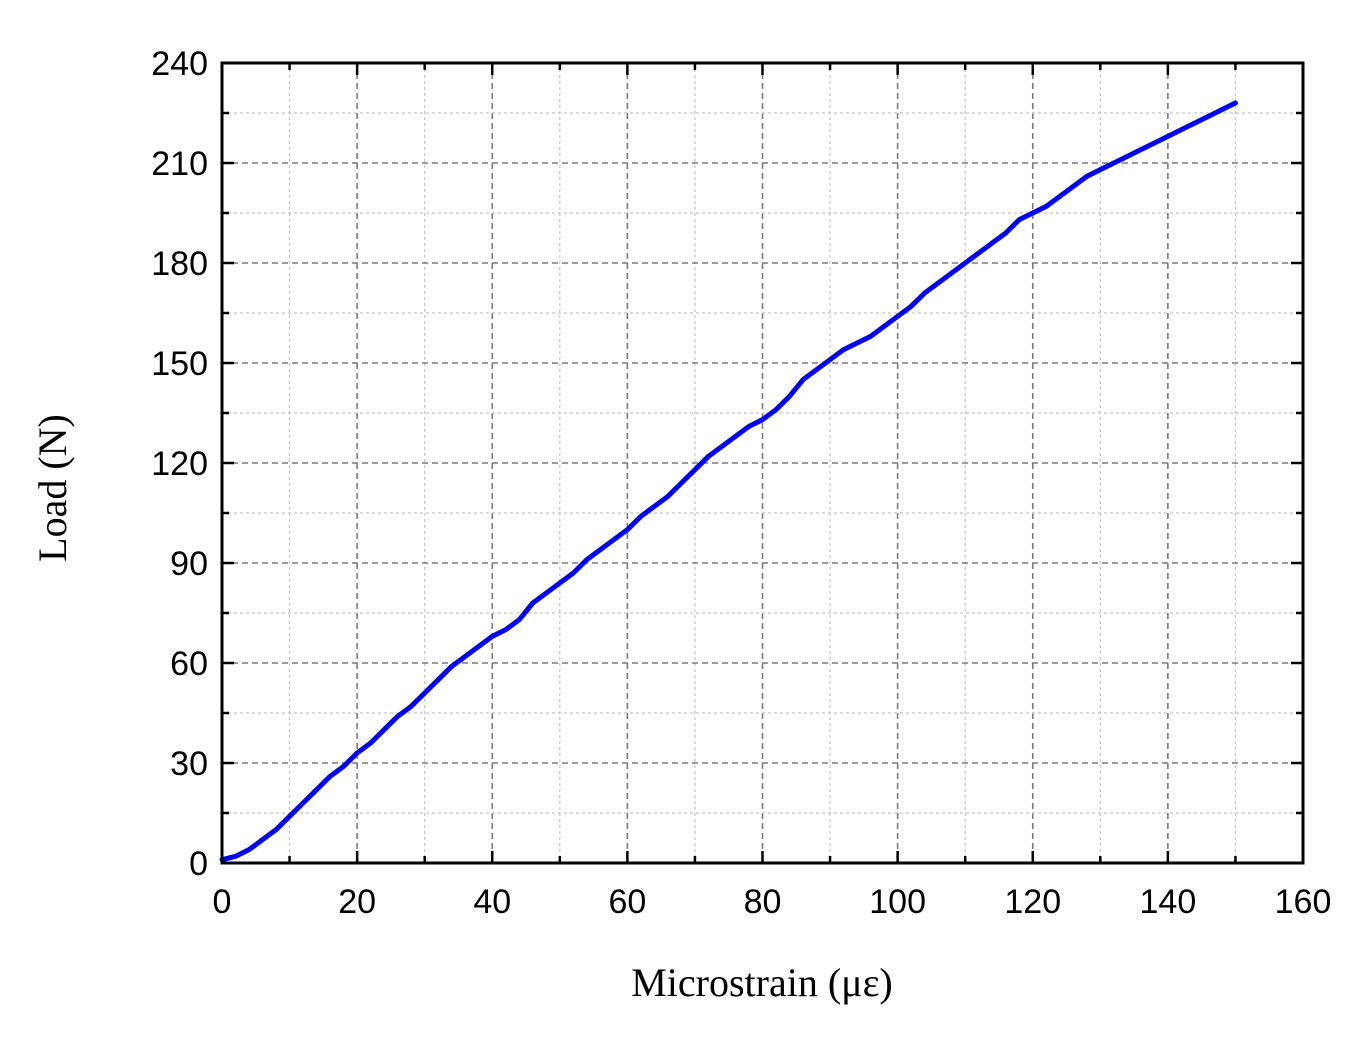 The height and width of the screenshot is (1038, 1369). What do you see at coordinates (357, 902) in the screenshot?
I see `x-tick-label: 20` at bounding box center [357, 902].